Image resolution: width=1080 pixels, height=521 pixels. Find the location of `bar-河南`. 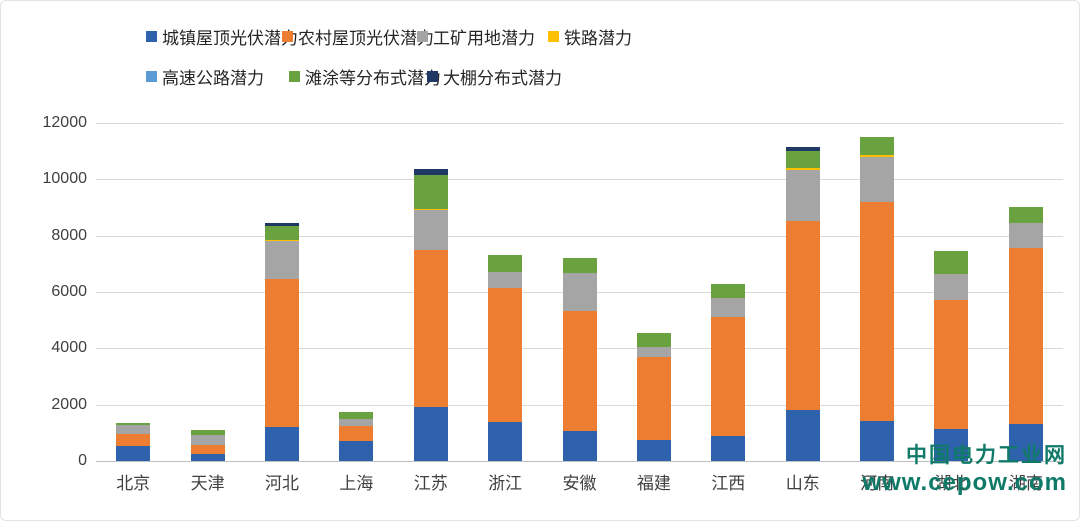

bar-河南 is located at coordinates (877, 292).